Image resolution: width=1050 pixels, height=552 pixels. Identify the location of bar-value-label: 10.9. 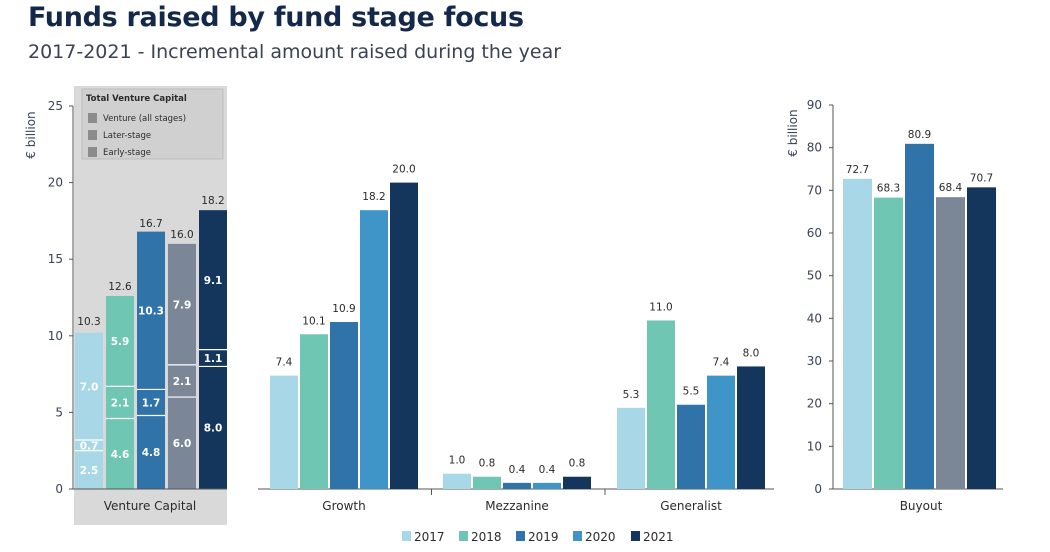
(343, 309).